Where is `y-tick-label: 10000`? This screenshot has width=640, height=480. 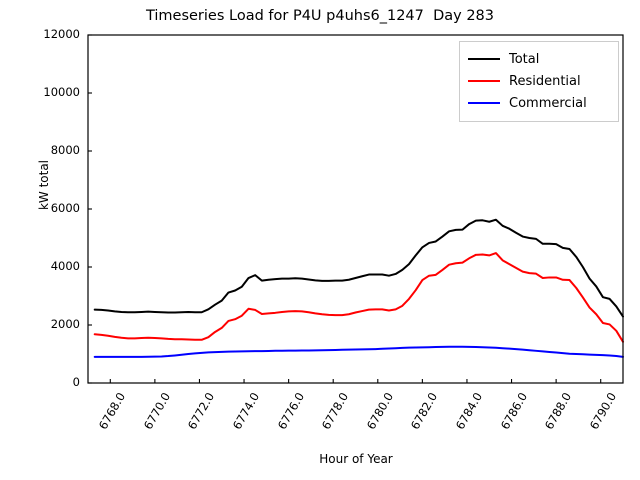
y-tick-label: 10000 is located at coordinates (61, 92).